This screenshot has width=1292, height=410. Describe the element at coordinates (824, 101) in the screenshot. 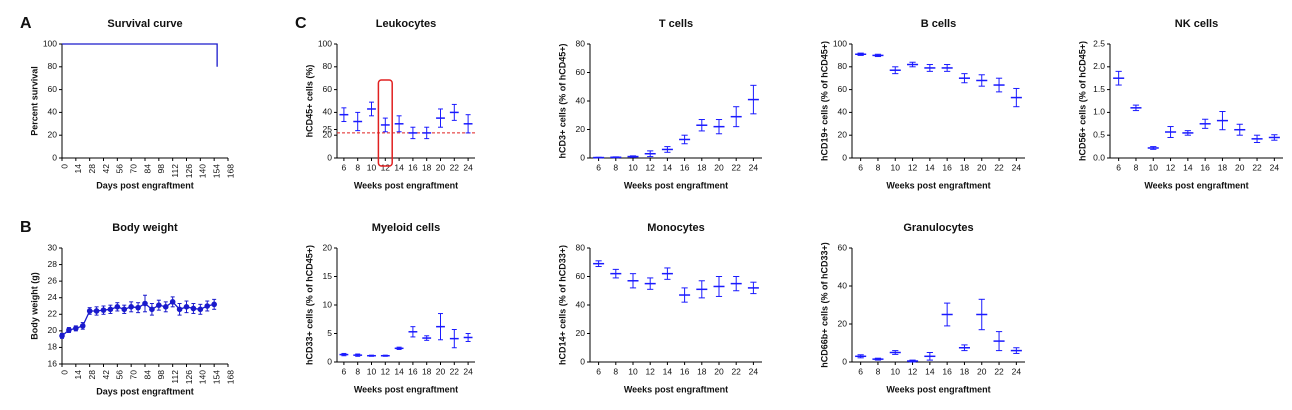

I see `y-axis-label: hCD19+ cells (% of hCD45+)` at that location.